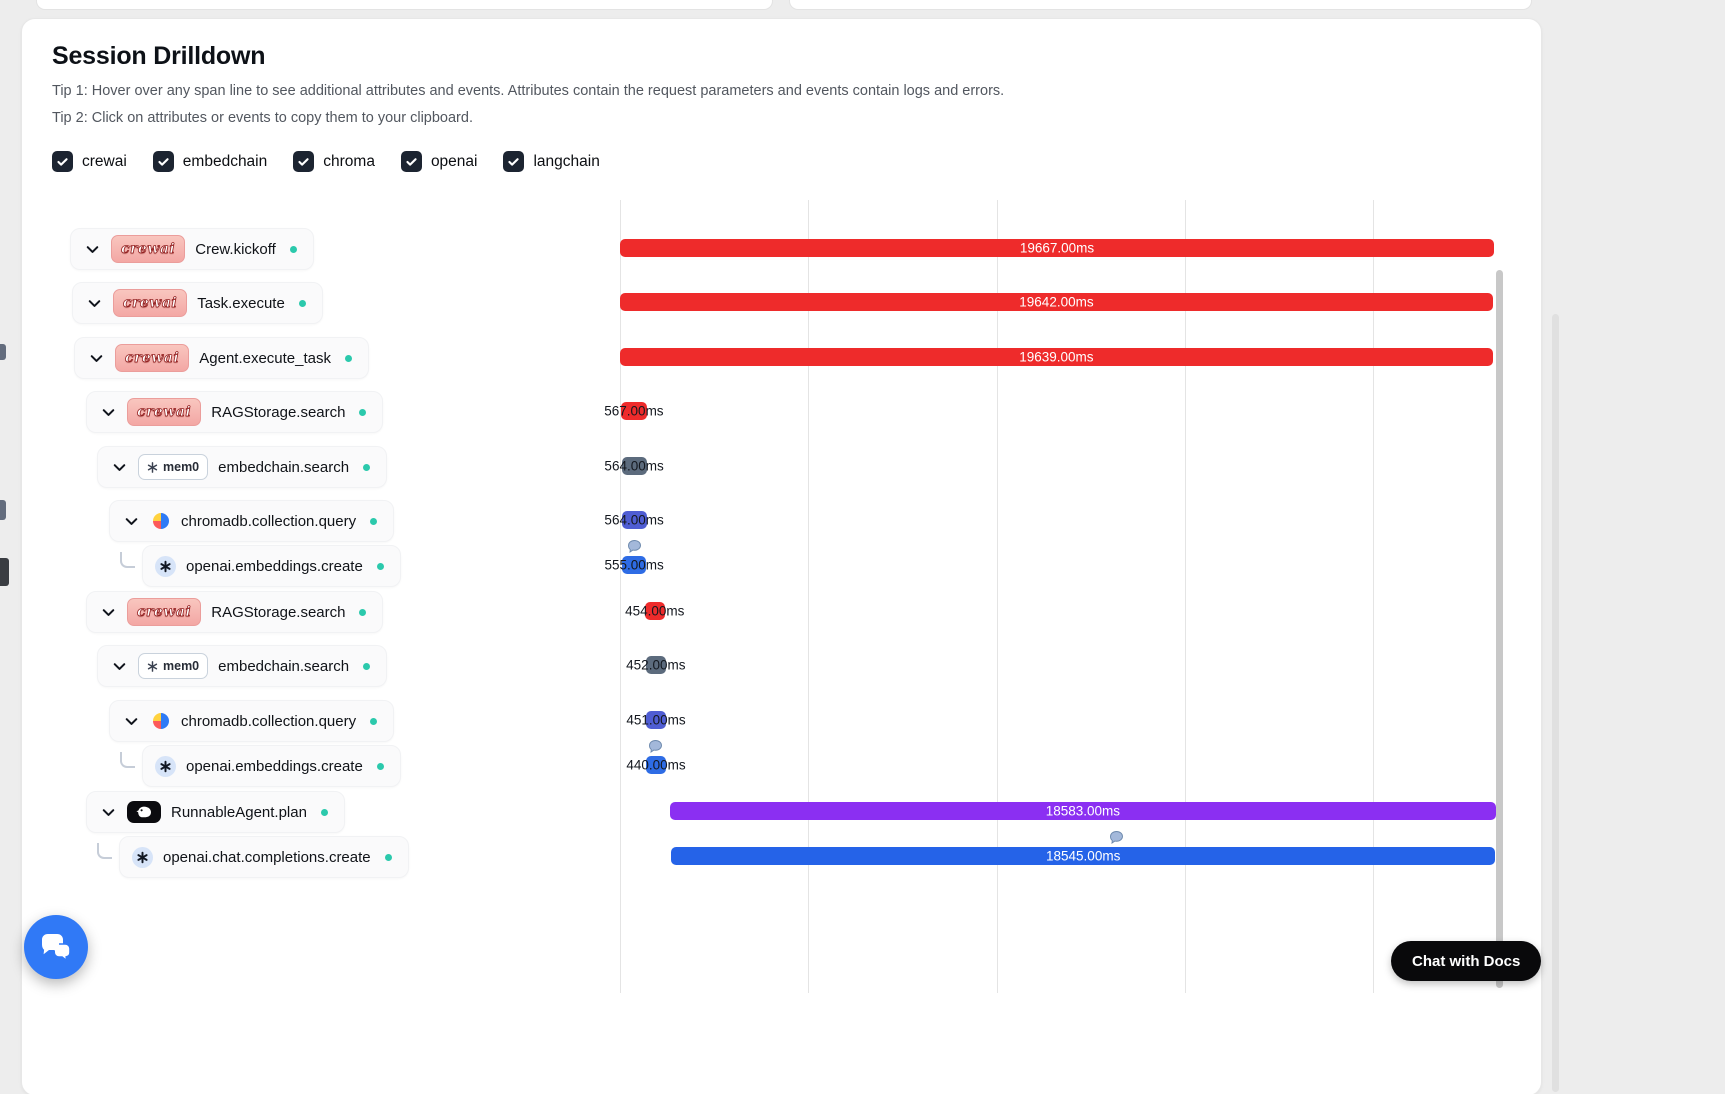 This screenshot has height=1094, width=1725. I want to click on span-duration-label: 18583.00ms, so click(1083, 811).